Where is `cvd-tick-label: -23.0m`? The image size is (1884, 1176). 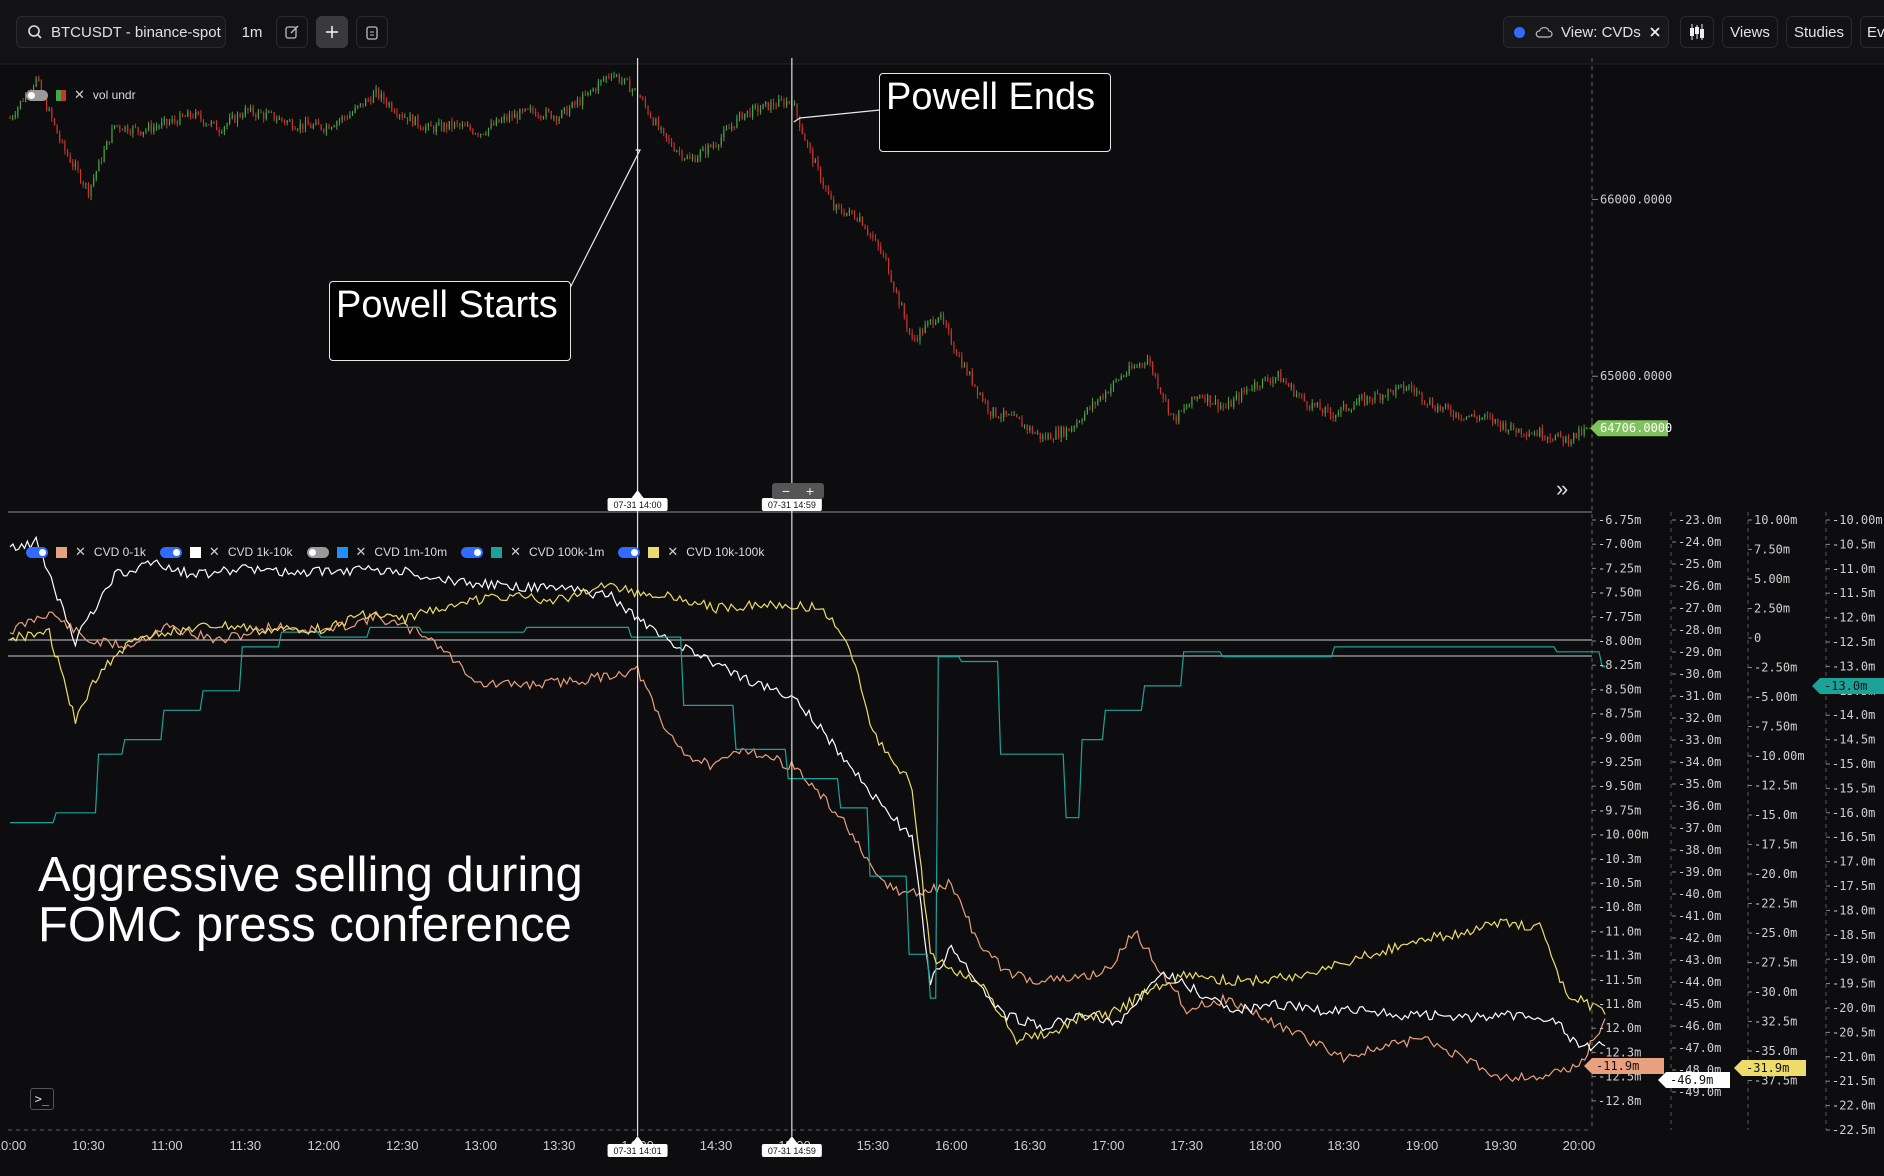 cvd-tick-label: -23.0m is located at coordinates (1699, 520).